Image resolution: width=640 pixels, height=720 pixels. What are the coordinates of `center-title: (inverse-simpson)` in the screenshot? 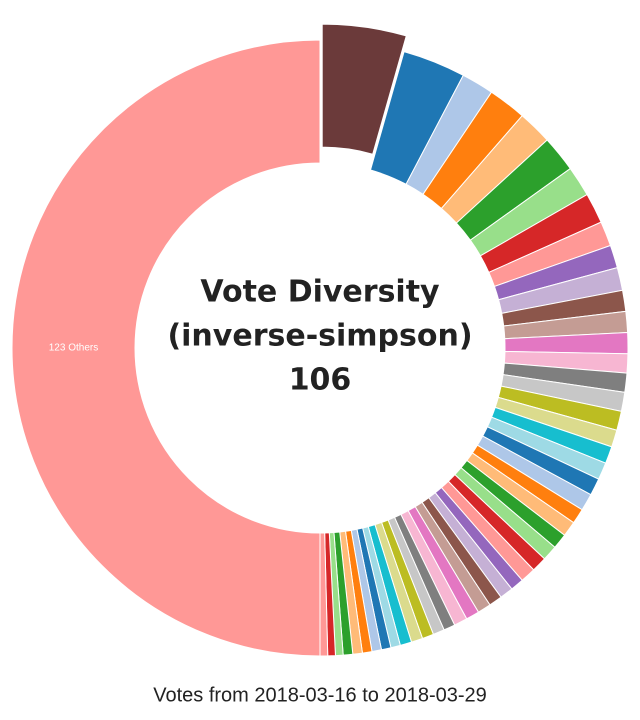 It's located at (319, 336).